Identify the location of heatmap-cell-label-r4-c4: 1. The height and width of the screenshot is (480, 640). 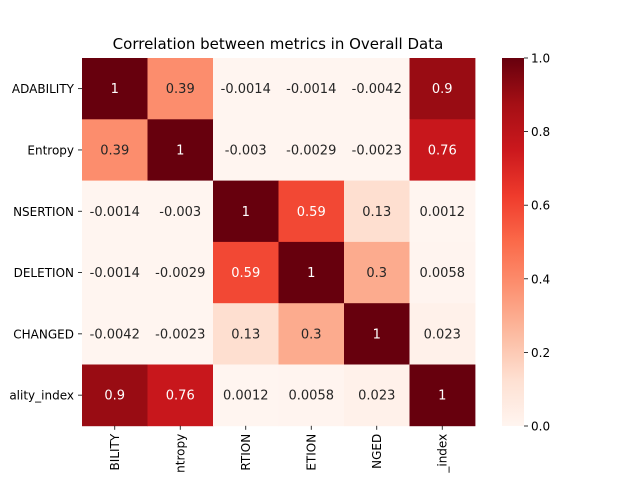
(377, 334).